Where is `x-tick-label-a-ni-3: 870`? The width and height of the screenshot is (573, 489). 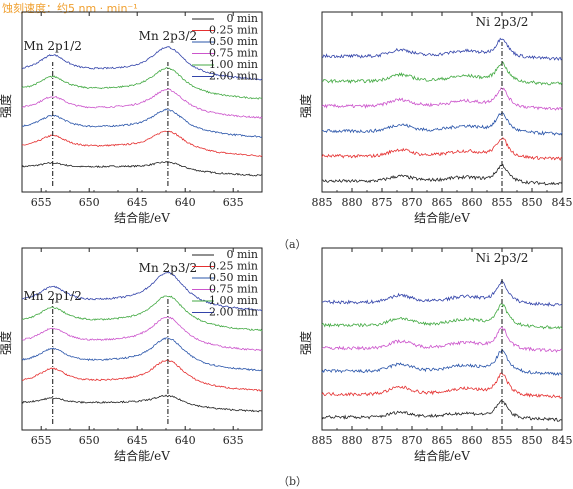 x-tick-label-a-ni-3: 870 is located at coordinates (412, 202).